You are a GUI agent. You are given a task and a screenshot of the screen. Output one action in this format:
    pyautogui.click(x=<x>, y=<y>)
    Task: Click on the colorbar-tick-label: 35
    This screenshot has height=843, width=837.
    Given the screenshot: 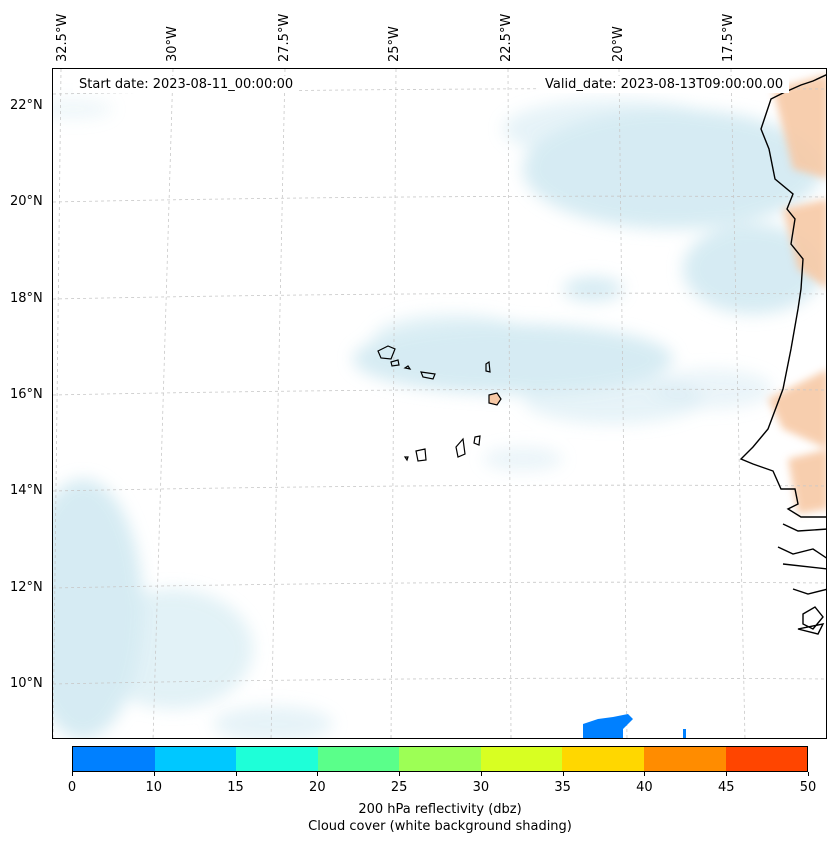 What is the action you would take?
    pyautogui.click(x=562, y=787)
    